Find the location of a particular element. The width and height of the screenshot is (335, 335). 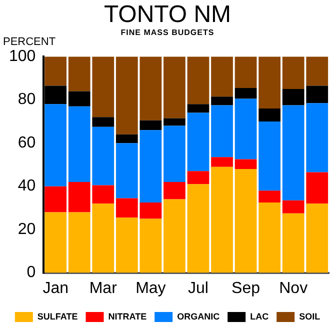

chart-title: TONTO NM is located at coordinates (167, 14).